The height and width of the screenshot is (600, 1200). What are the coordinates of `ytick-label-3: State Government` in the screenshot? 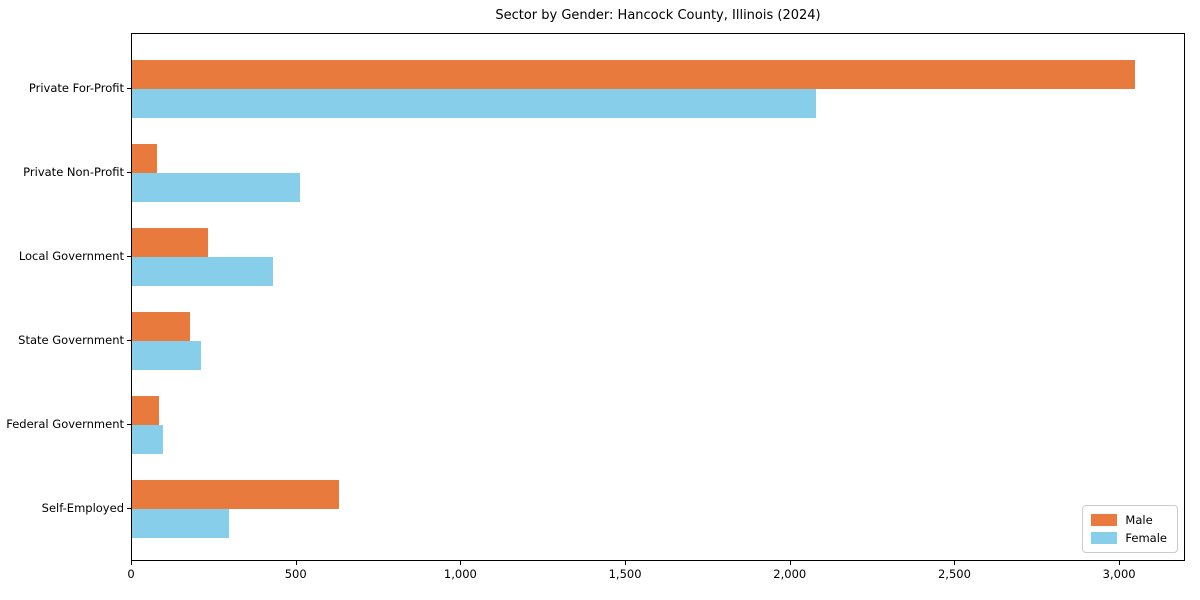 It's located at (71, 340).